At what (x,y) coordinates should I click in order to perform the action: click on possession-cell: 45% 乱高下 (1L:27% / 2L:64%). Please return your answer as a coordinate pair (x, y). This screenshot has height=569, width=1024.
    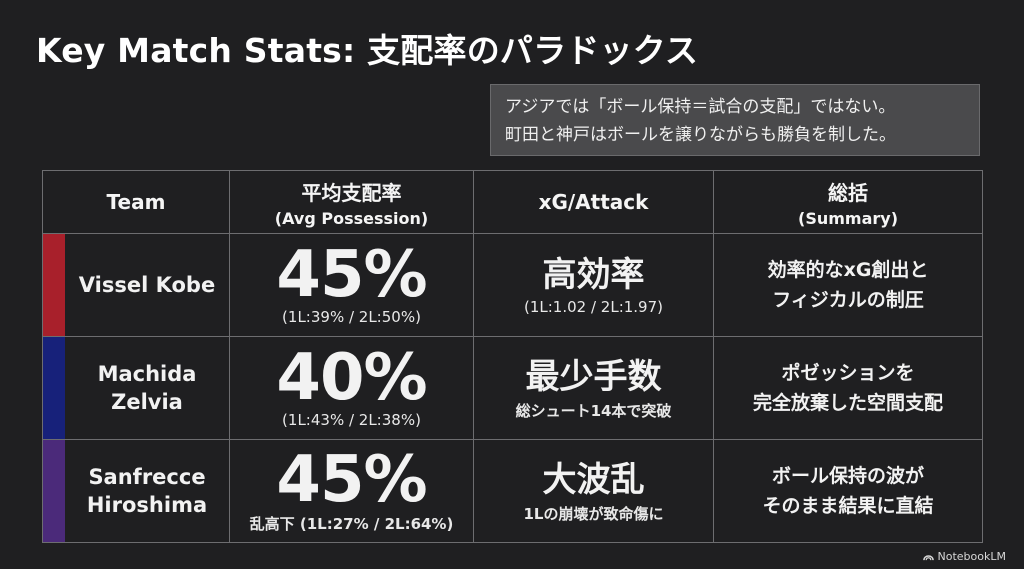
    Looking at the image, I should click on (351, 491).